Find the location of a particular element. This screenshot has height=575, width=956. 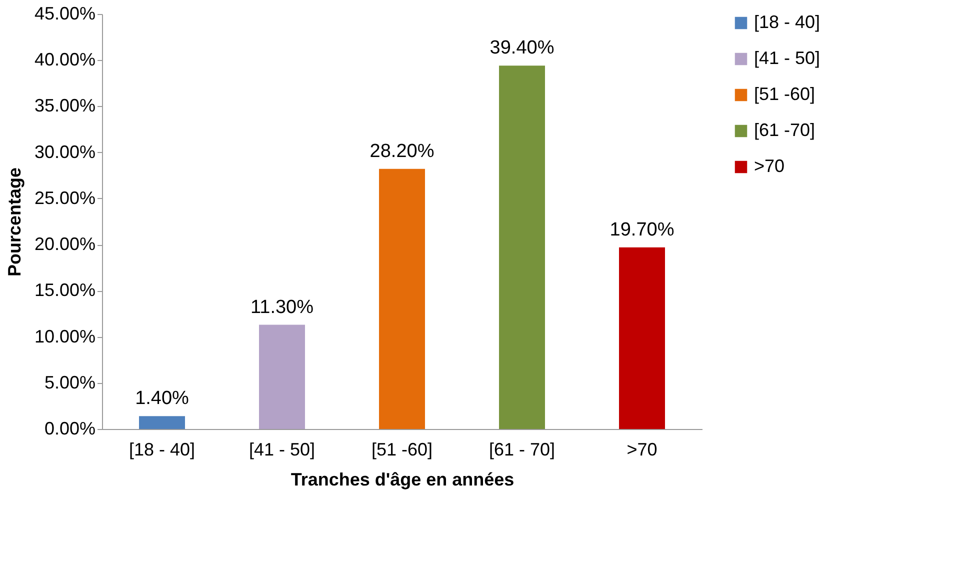

data-label: 1.40% is located at coordinates (162, 399).